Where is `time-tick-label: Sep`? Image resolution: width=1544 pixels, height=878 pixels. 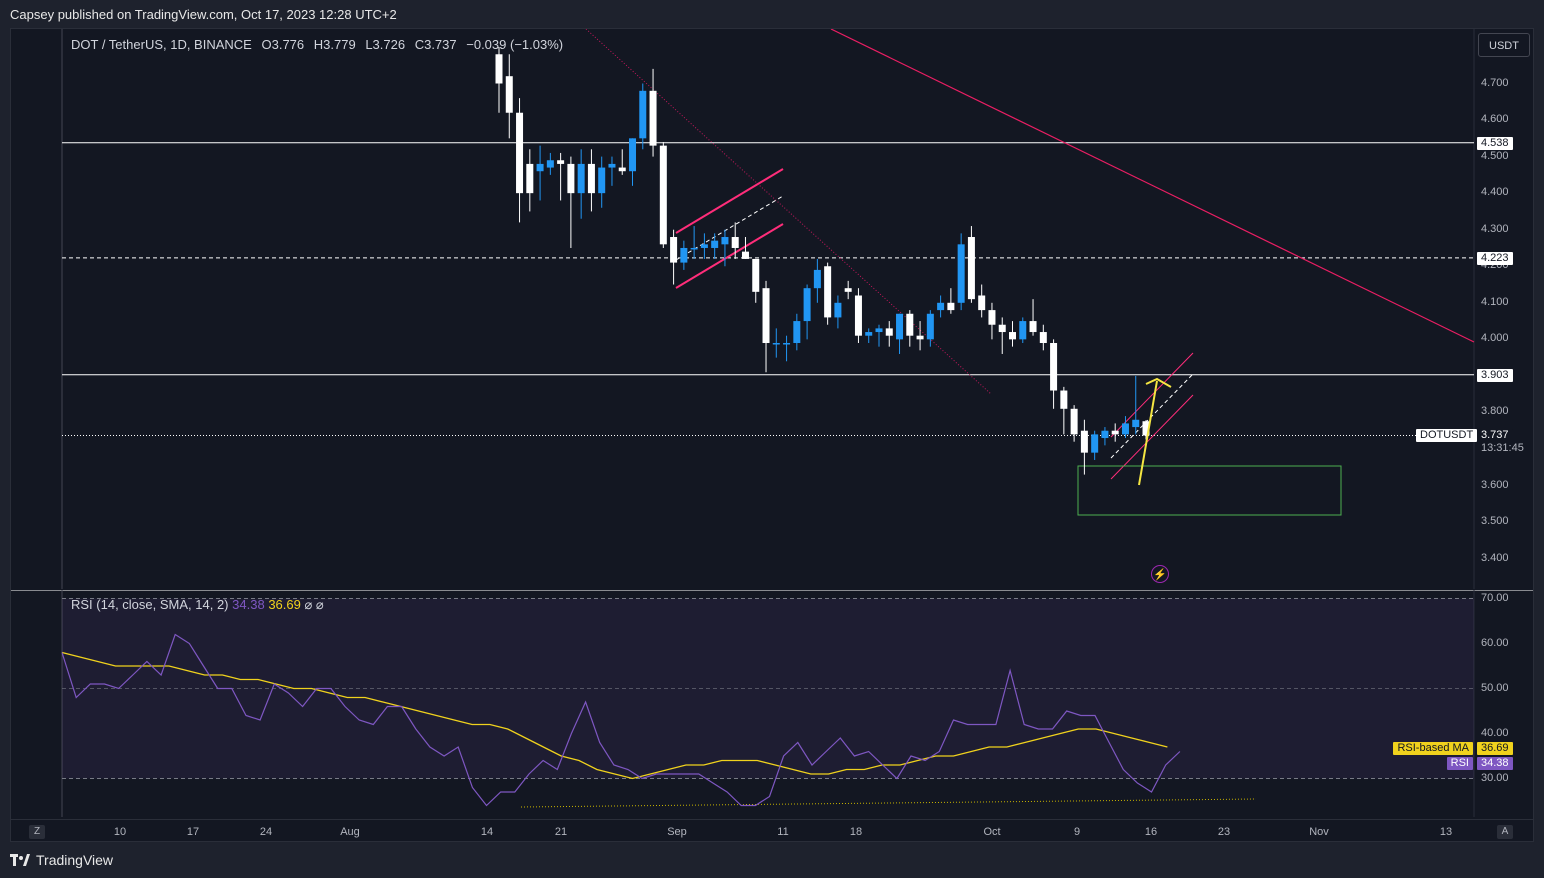
time-tick-label: Sep is located at coordinates (677, 832).